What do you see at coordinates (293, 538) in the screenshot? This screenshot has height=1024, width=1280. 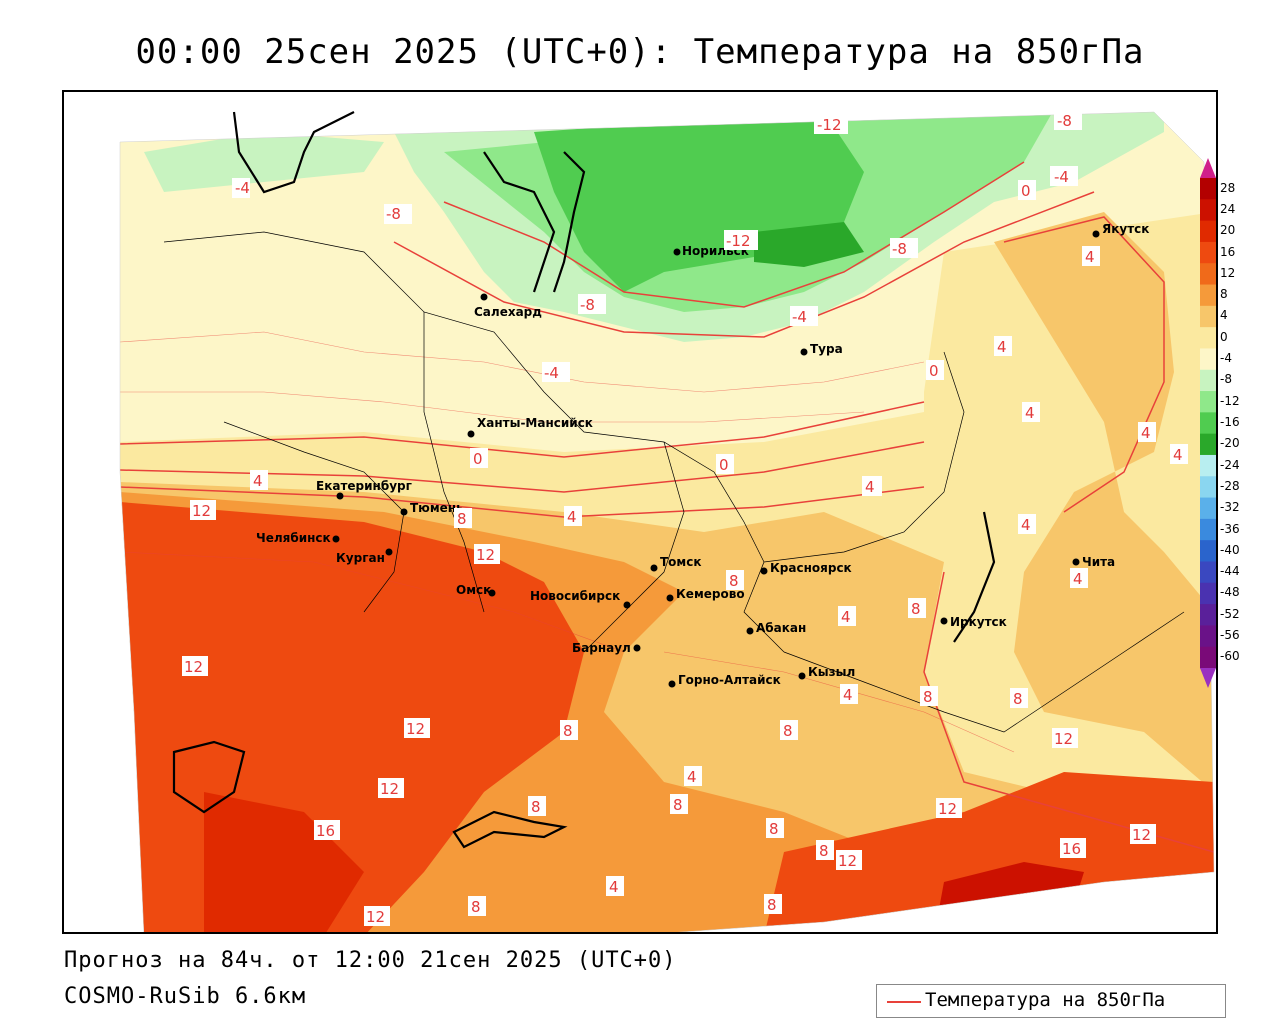 I see `svg-text: Челябинск` at bounding box center [293, 538].